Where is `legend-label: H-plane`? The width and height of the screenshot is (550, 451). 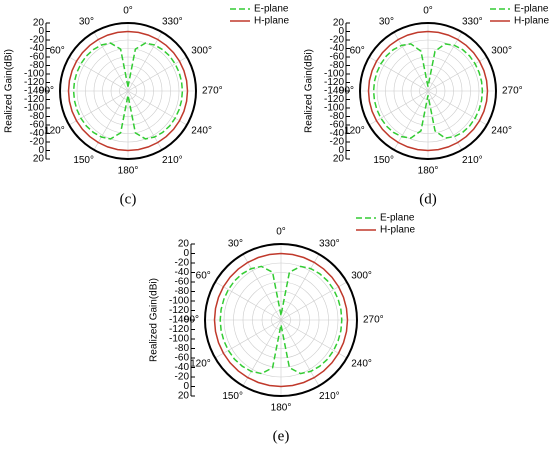 legend-label: H-plane is located at coordinates (397, 230).